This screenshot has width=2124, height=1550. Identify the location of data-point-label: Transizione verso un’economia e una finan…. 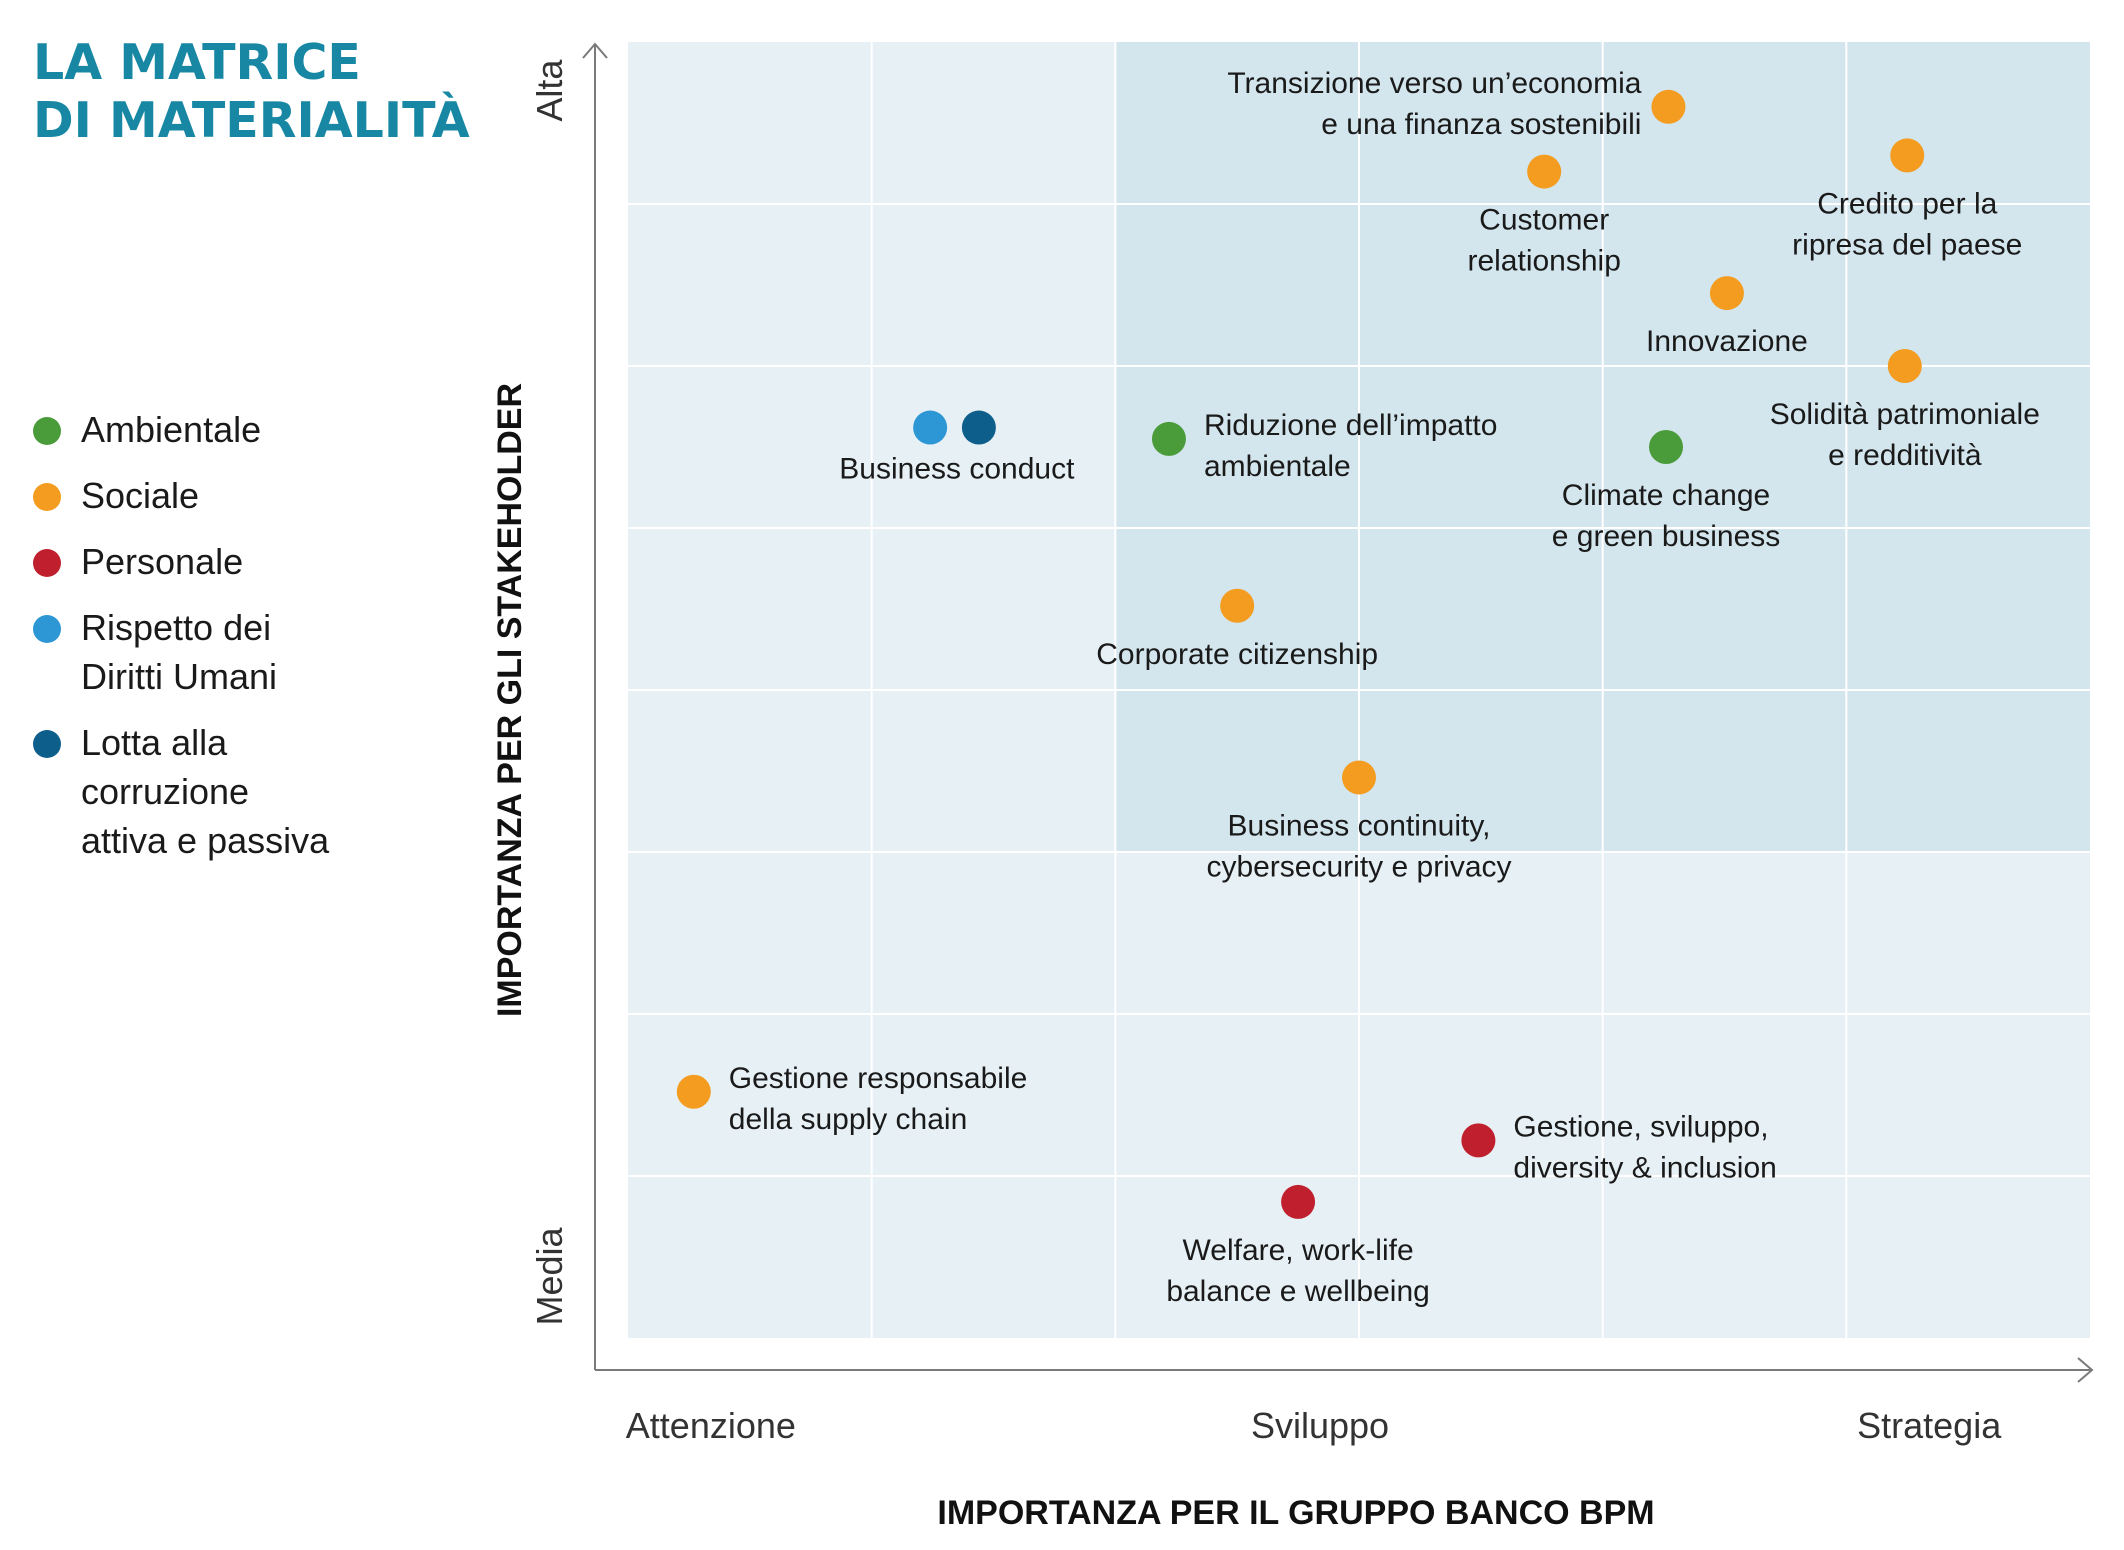
(1434, 104).